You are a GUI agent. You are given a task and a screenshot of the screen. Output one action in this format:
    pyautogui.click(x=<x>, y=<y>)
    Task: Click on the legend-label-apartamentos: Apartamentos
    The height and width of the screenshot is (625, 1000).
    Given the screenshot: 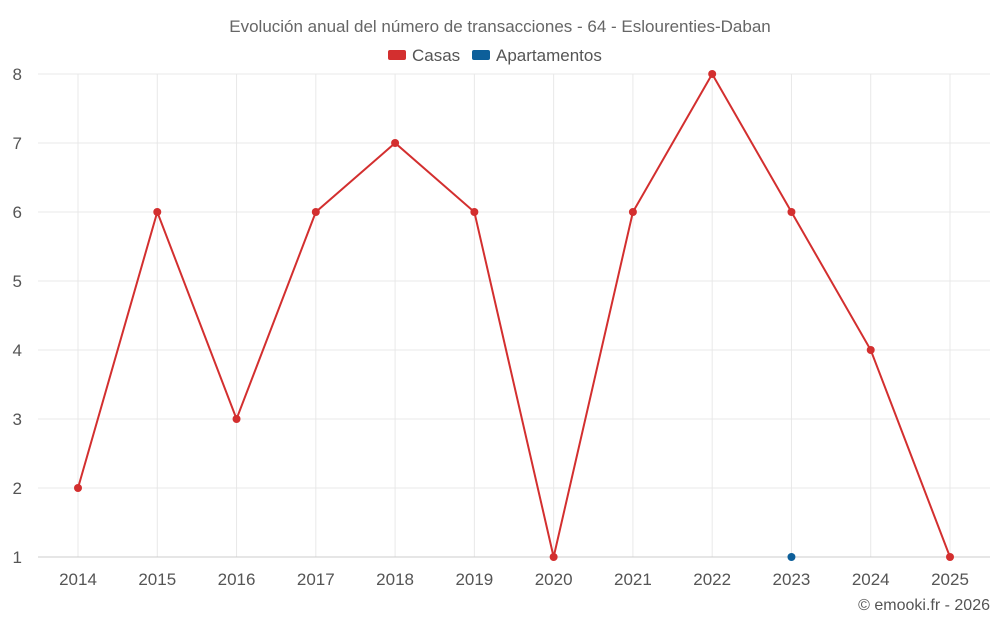 What is the action you would take?
    pyautogui.click(x=549, y=55)
    